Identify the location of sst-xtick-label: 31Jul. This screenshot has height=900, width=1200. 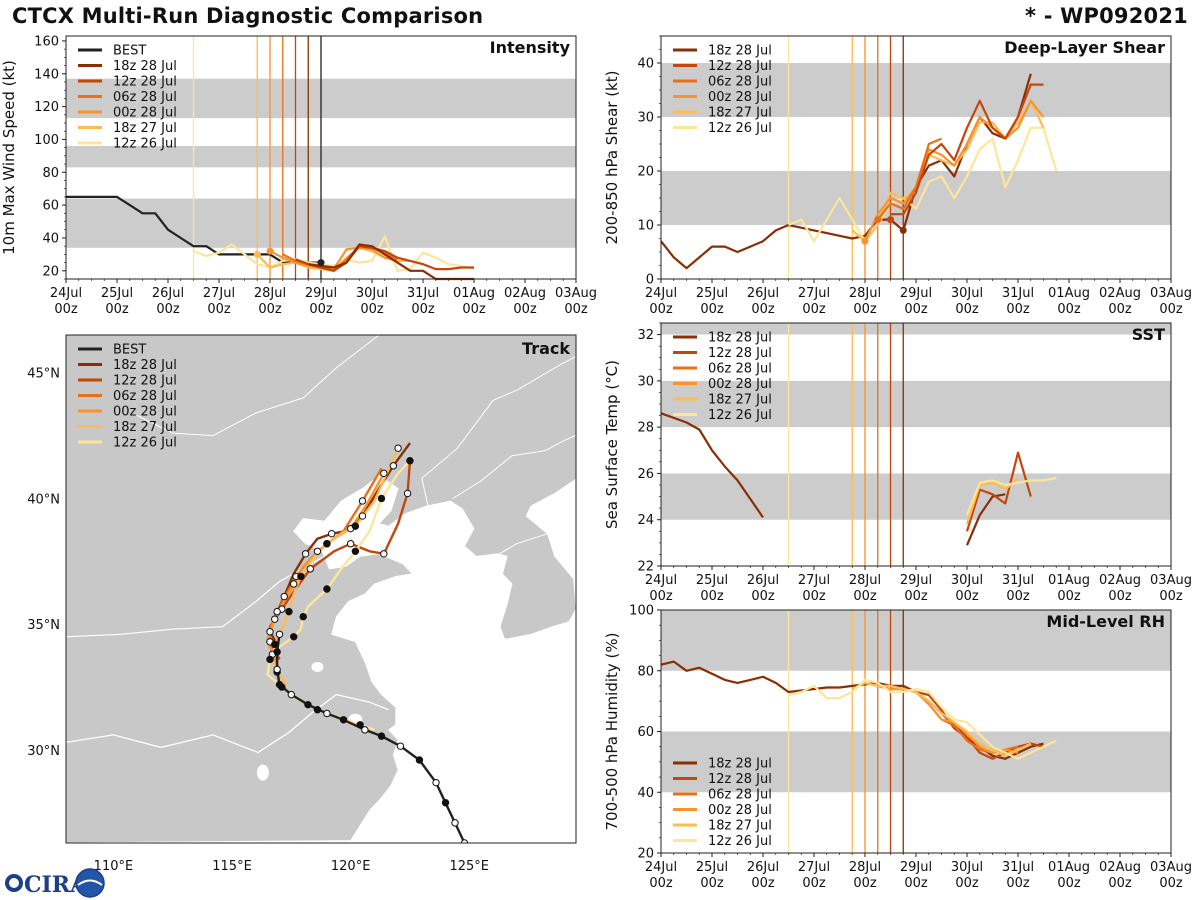
(1018, 580).